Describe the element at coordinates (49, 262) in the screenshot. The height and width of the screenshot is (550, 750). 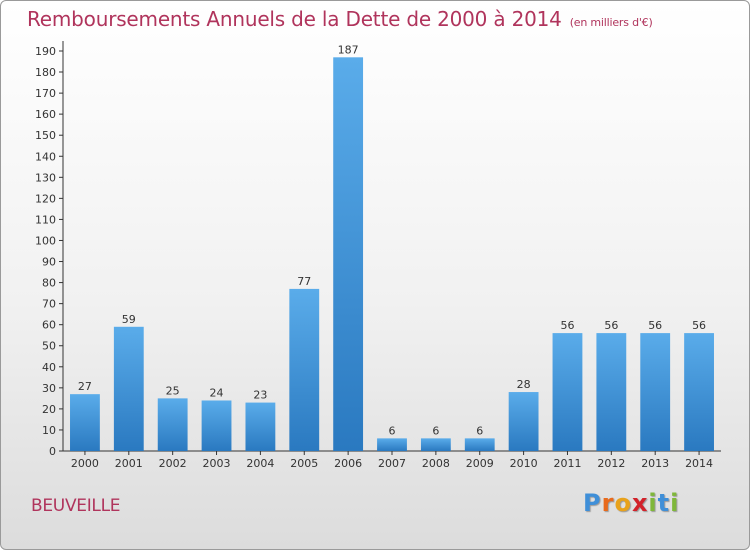
I see `y-tick-label: 90` at that location.